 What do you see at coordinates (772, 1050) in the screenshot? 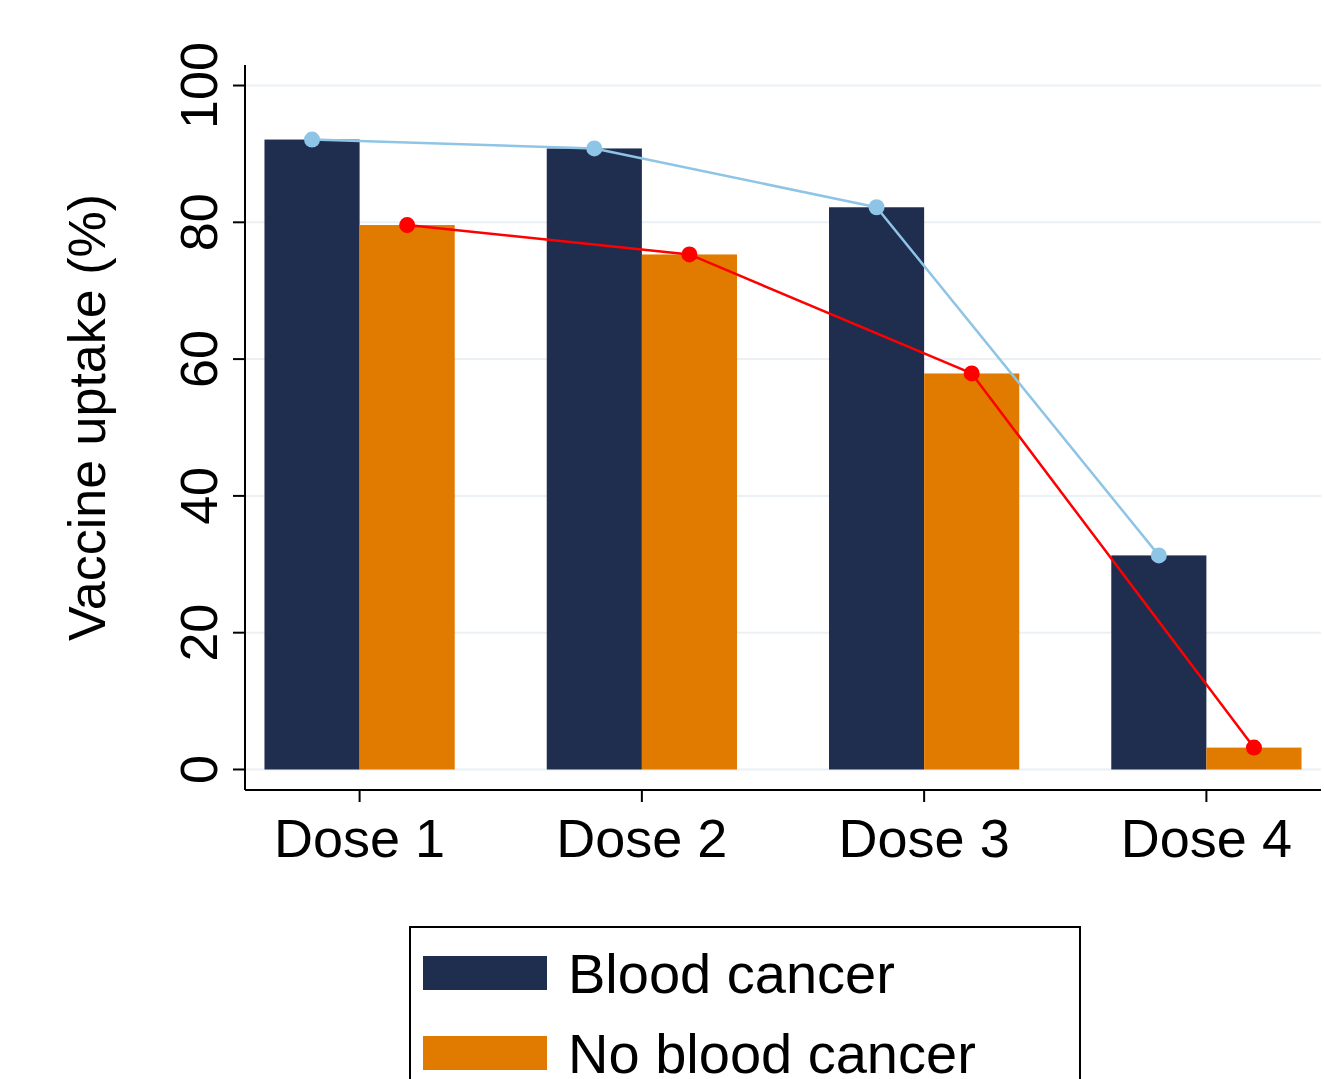
I see `legend-label: No blood cancer` at bounding box center [772, 1050].